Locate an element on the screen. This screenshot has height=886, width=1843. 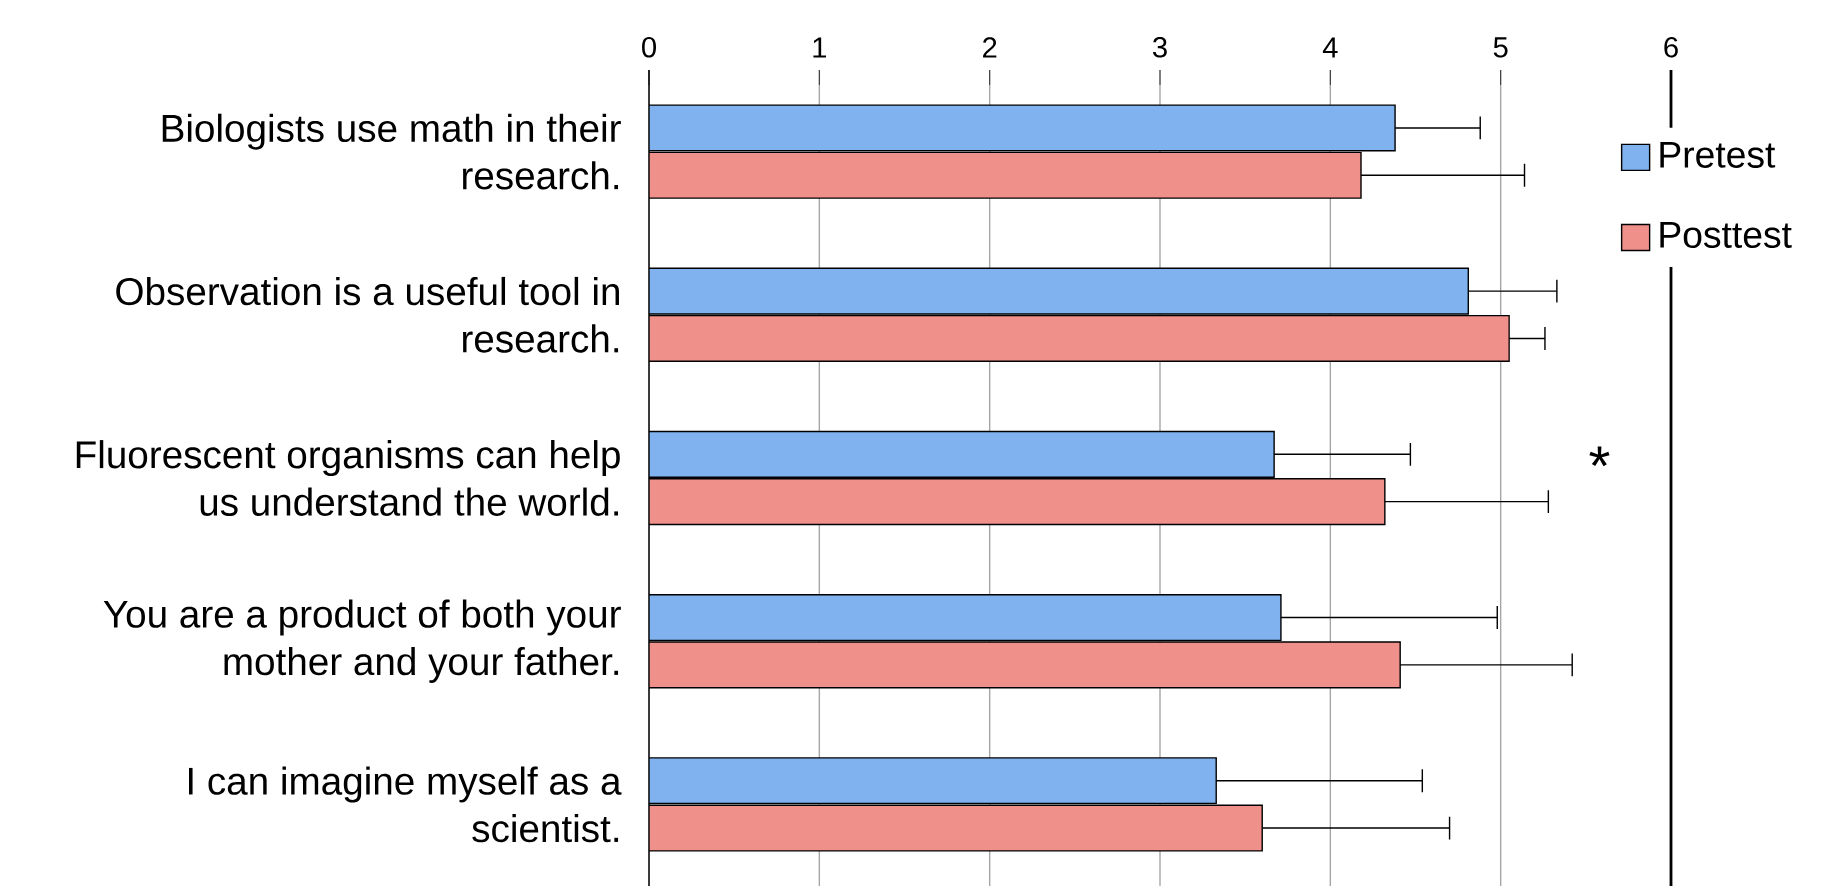
annotation: * is located at coordinates (1599, 456).